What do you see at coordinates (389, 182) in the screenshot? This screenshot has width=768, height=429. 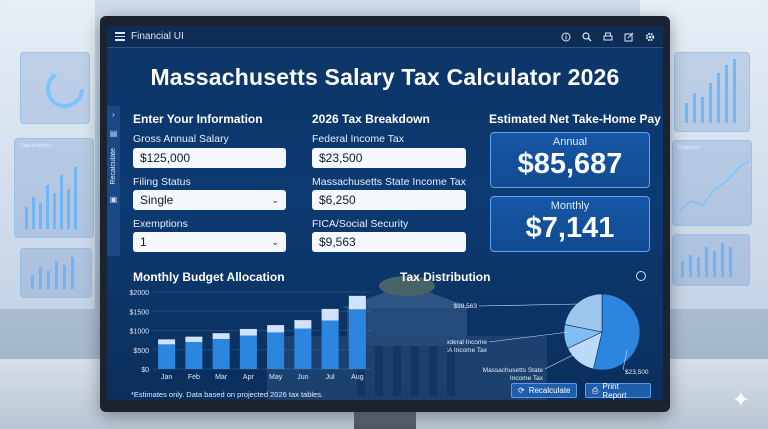 I see `state-tax-label: Massachusetts State Income Tax` at bounding box center [389, 182].